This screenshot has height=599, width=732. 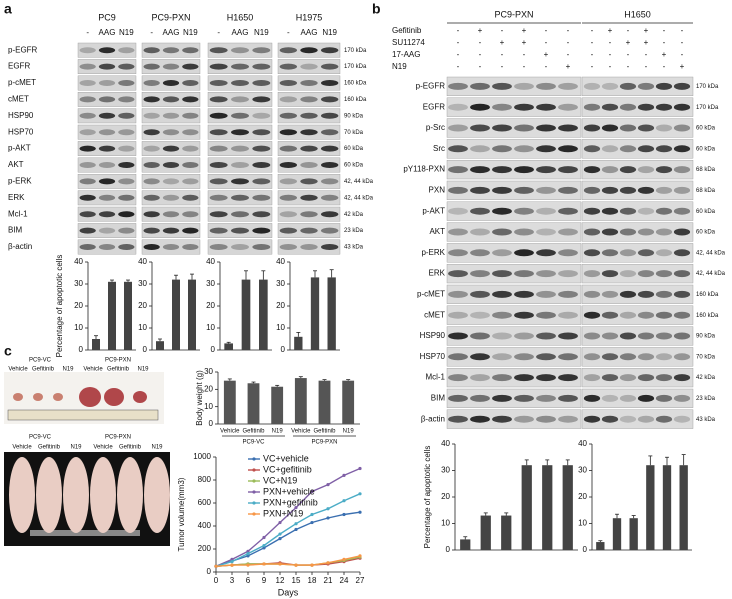 I want to click on size-label: 60 kDa, so click(x=706, y=233).